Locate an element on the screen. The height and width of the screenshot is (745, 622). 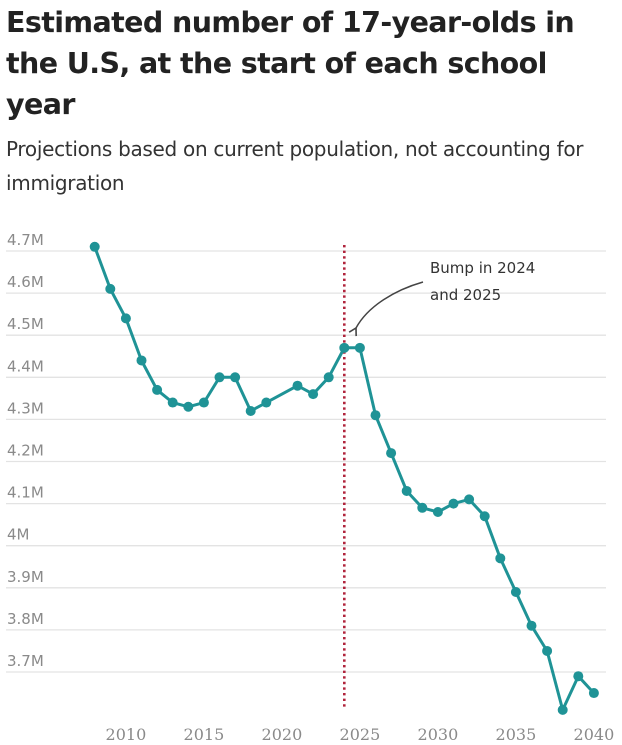
x-tick-label: 2040 is located at coordinates (594, 734).